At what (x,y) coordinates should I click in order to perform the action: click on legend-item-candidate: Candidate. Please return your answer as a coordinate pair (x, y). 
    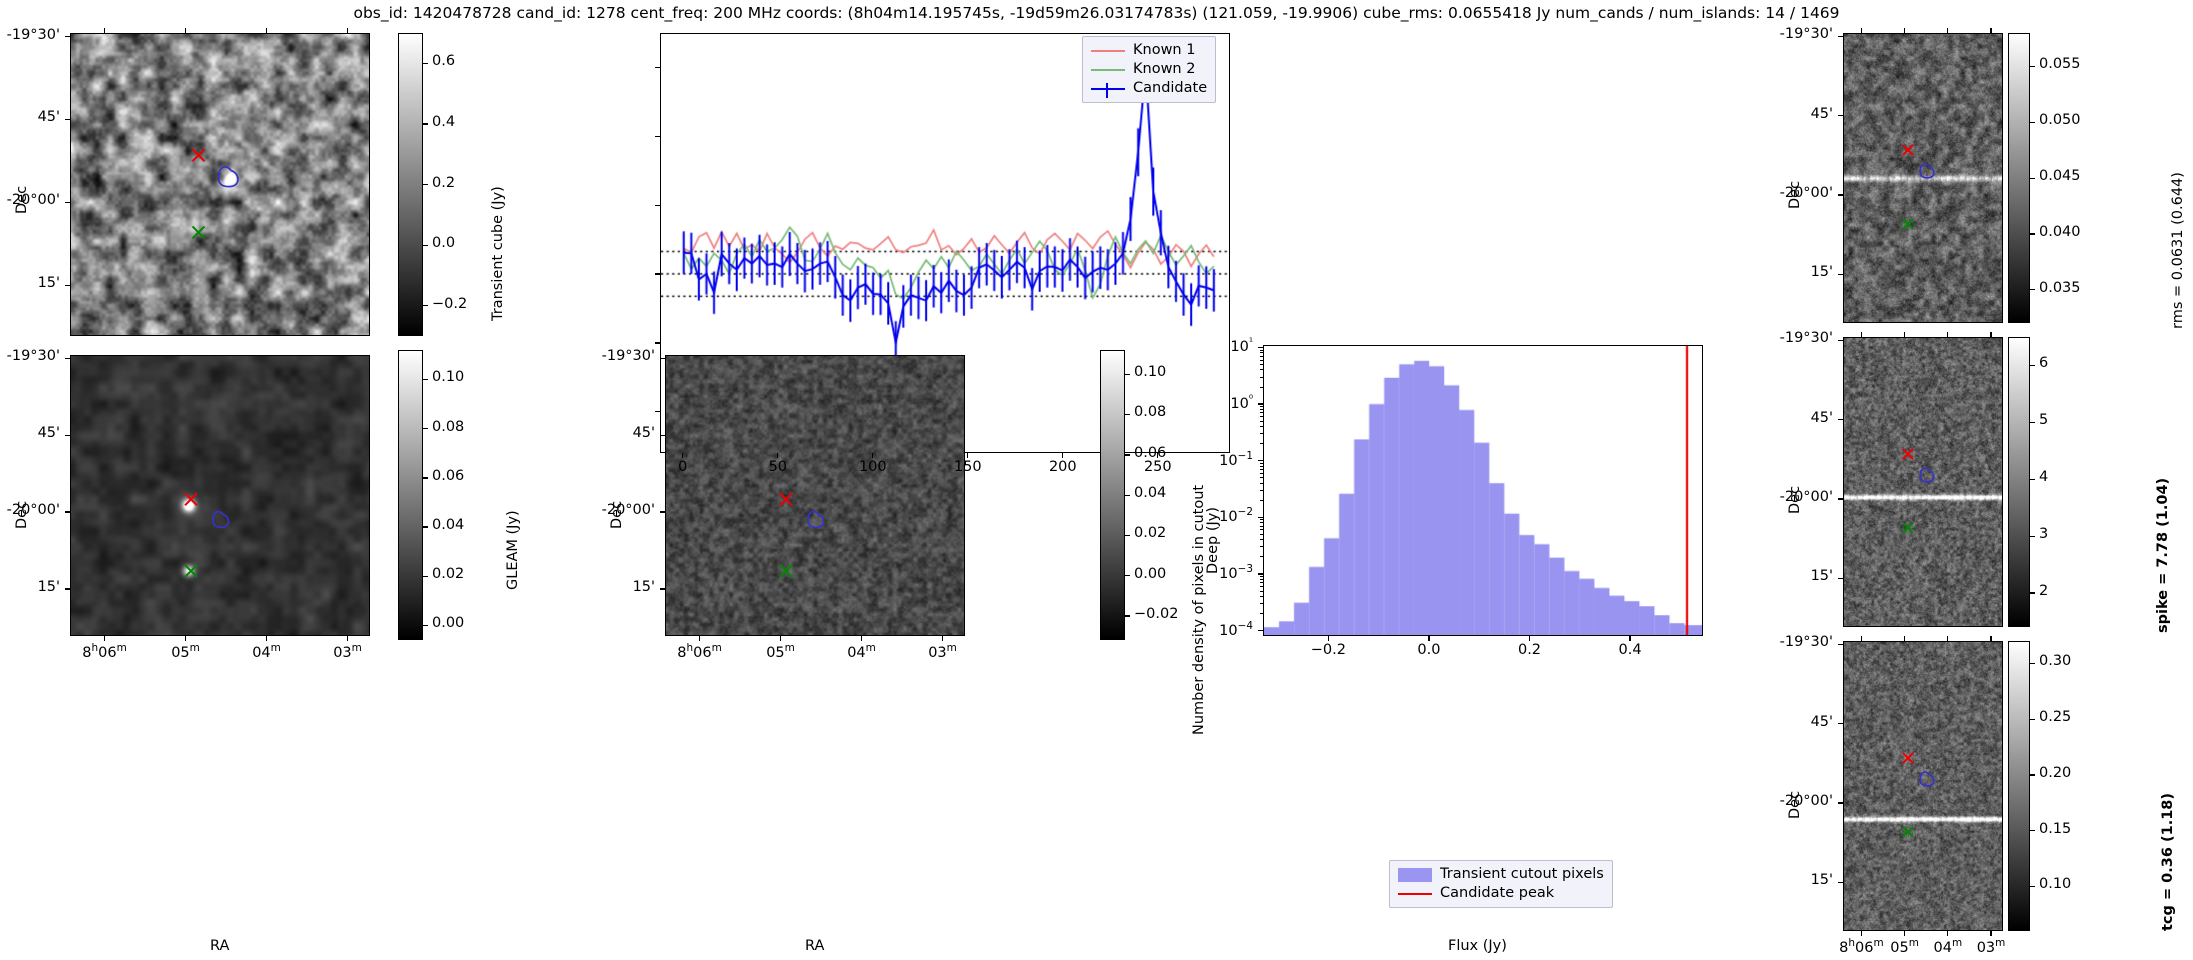
    Looking at the image, I should click on (1149, 88).